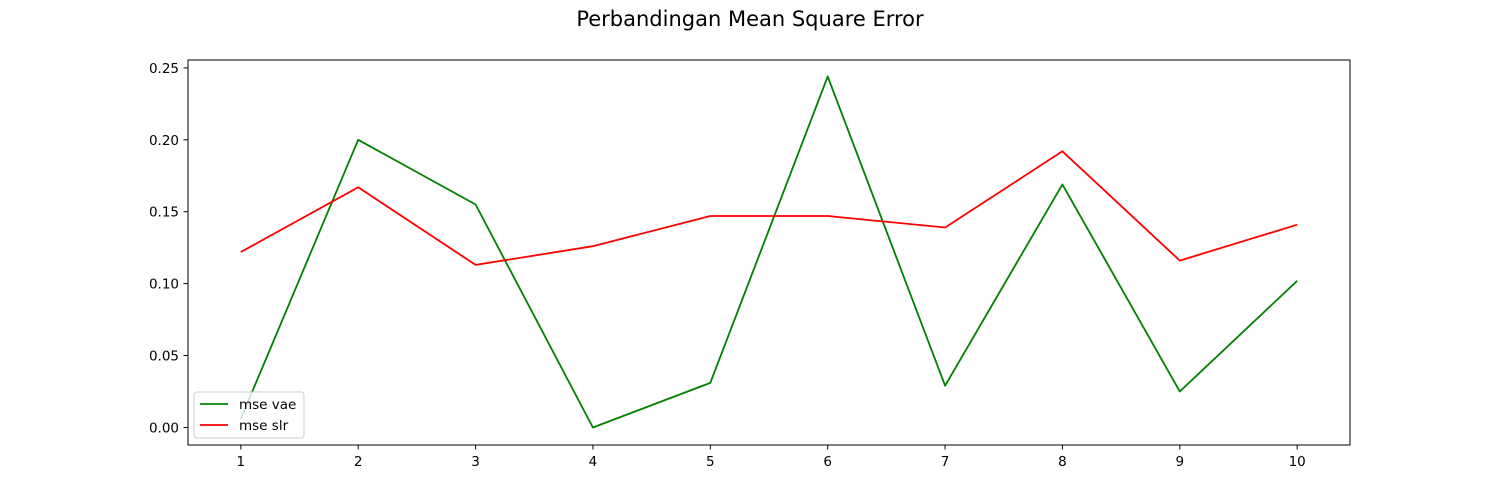 The image size is (1500, 500). What do you see at coordinates (827, 462) in the screenshot?
I see `x-tick-label: 6` at bounding box center [827, 462].